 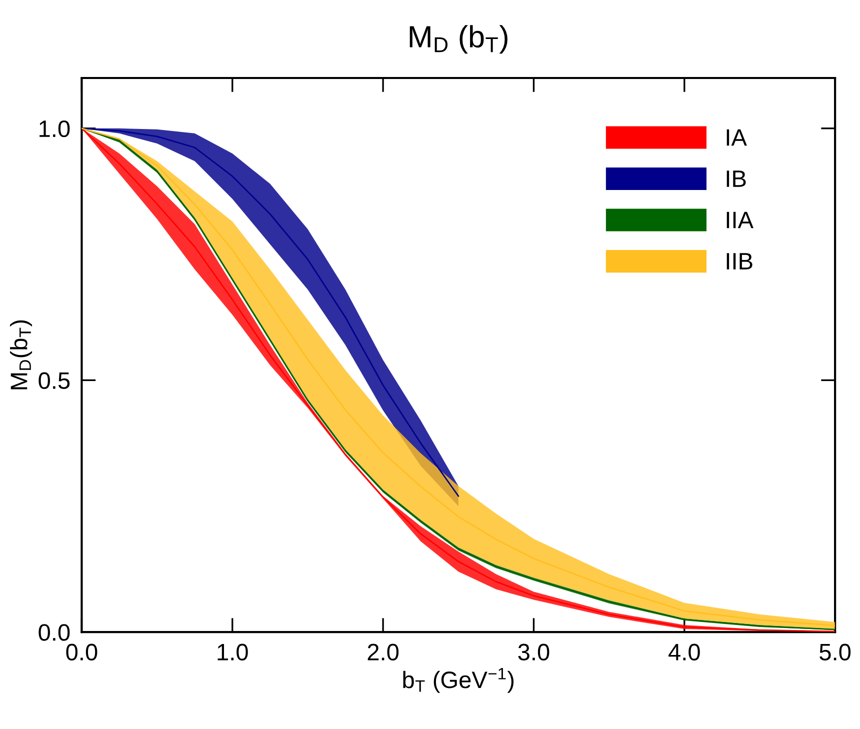 What do you see at coordinates (740, 220) in the screenshot?
I see `legend-label: IIA` at bounding box center [740, 220].